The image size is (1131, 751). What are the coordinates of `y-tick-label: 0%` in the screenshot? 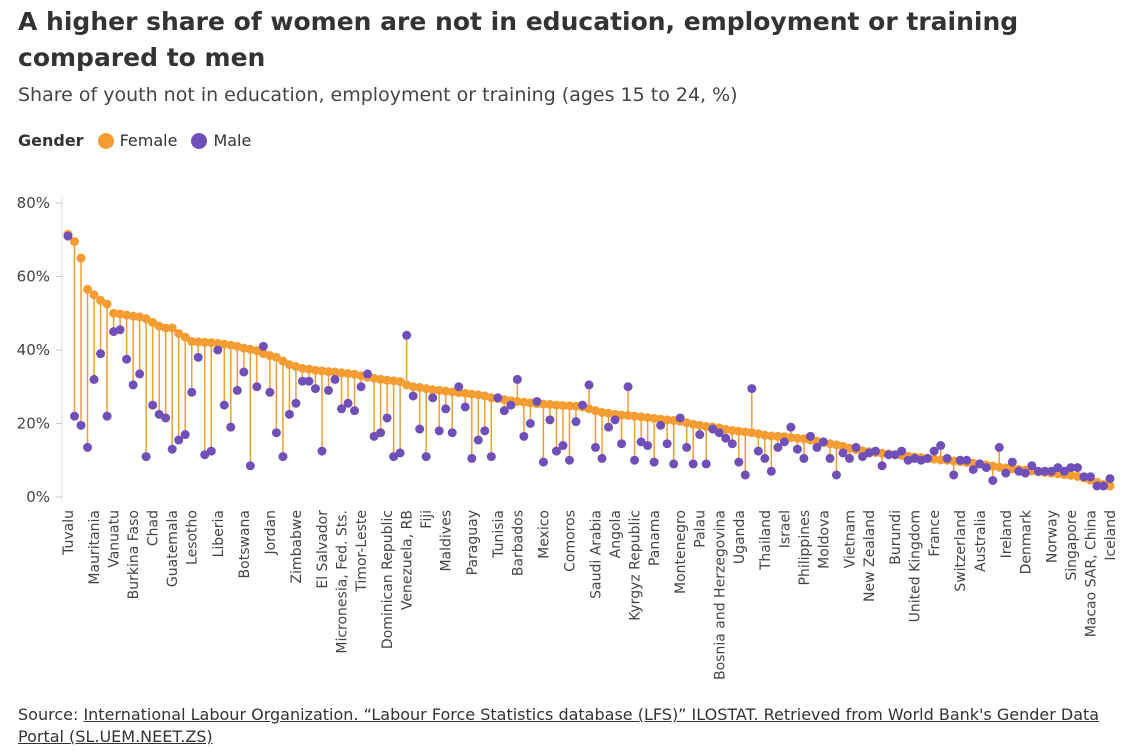 It's located at (38, 497).